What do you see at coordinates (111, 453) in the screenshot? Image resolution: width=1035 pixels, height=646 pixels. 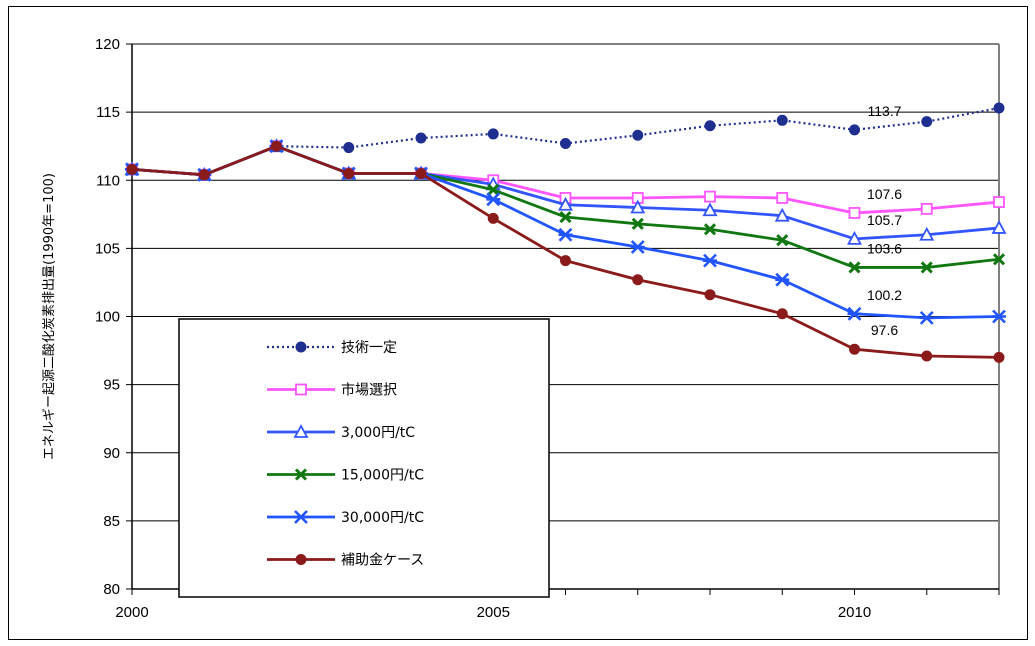 I see `y-tick-label: 90` at bounding box center [111, 453].